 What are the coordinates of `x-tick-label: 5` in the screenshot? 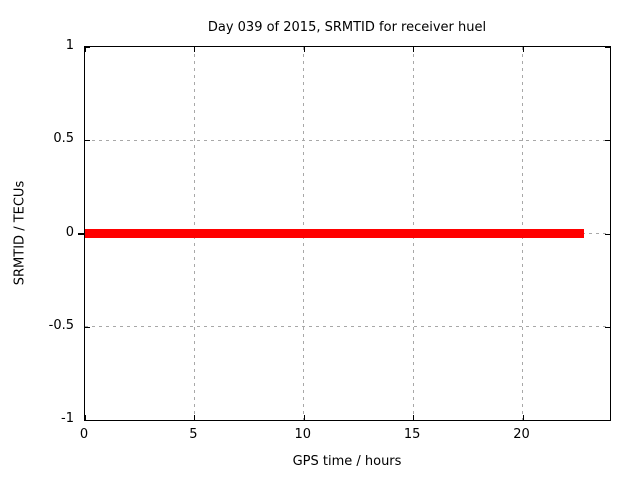 It's located at (193, 434).